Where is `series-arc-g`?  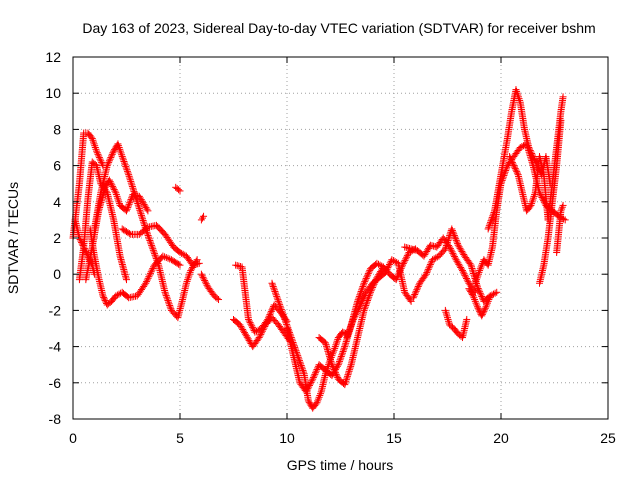
series-arc-g is located at coordinates (160, 245).